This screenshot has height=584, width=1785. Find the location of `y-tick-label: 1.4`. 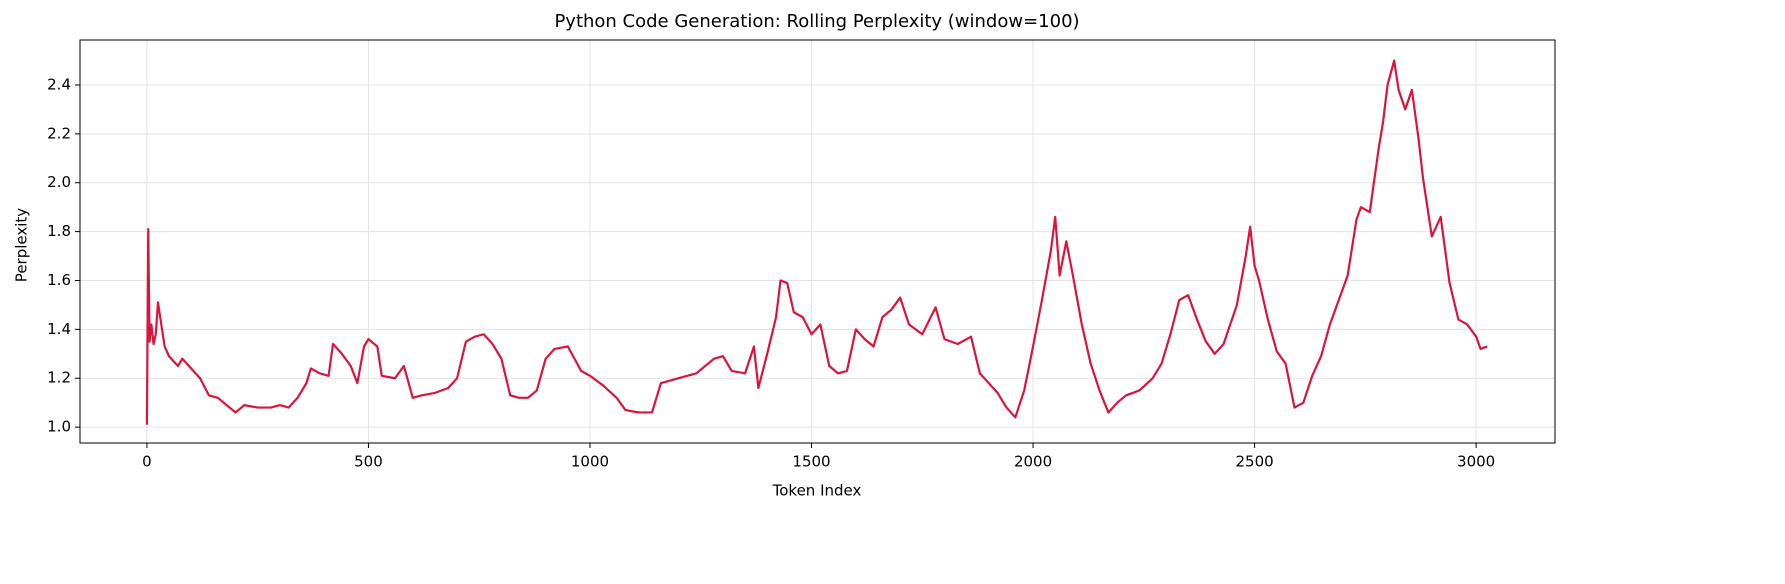

y-tick-label: 1.4 is located at coordinates (59, 329).